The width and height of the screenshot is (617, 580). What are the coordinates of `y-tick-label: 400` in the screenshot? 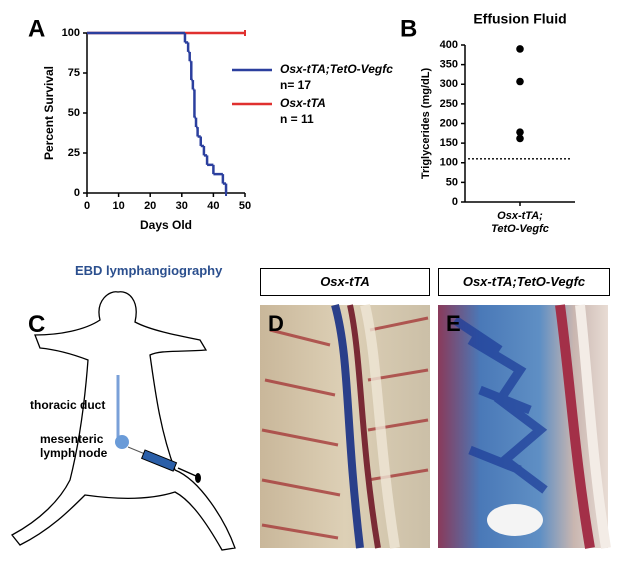 It's located at (449, 45).